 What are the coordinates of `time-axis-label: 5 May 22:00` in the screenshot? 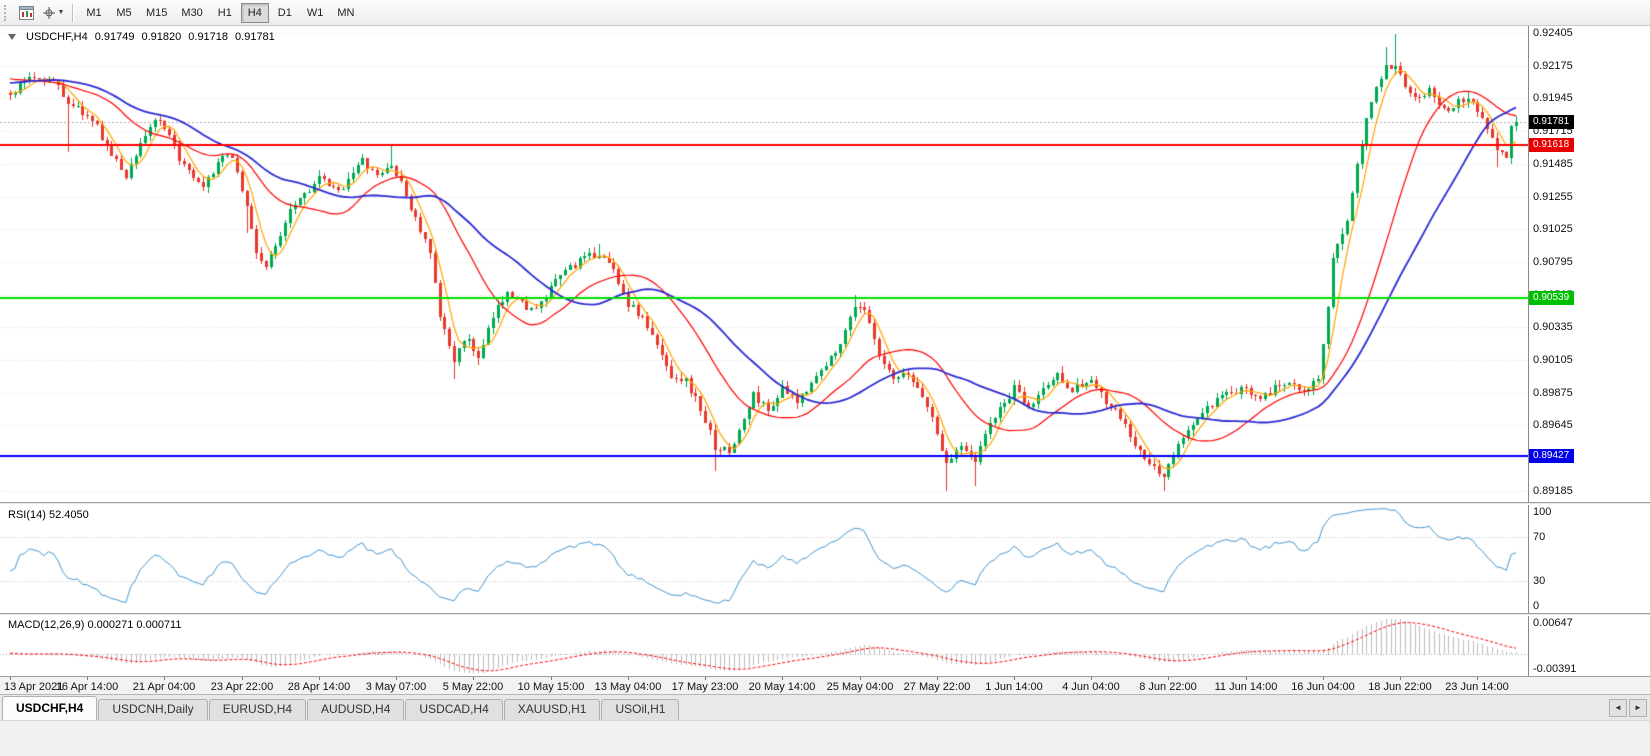 It's located at (473, 687).